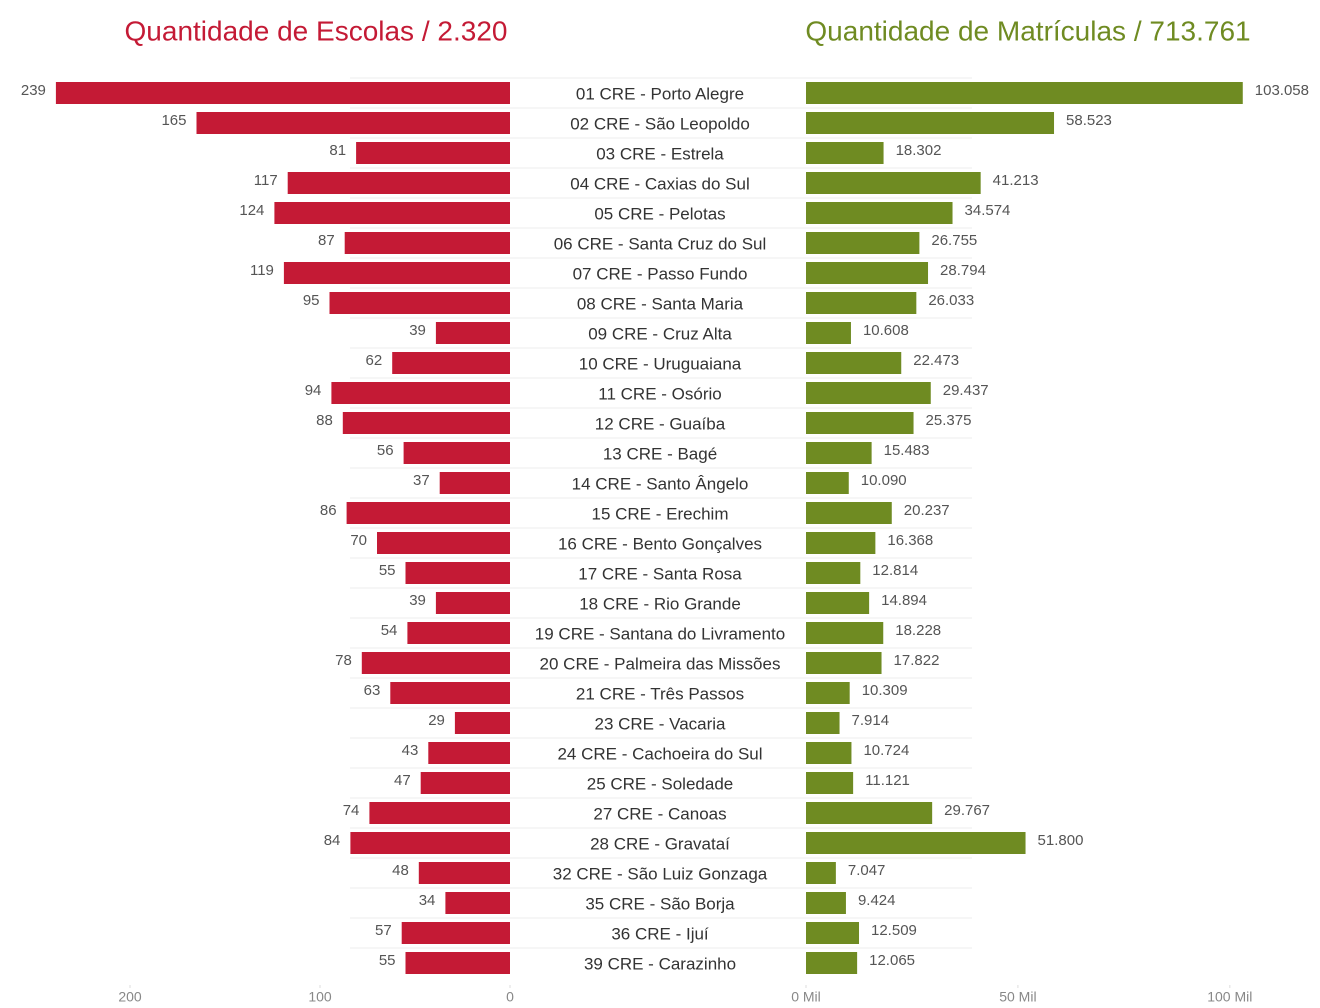 The width and height of the screenshot is (1320, 1008). Describe the element at coordinates (262, 270) in the screenshot. I see `value-label: 119` at that location.